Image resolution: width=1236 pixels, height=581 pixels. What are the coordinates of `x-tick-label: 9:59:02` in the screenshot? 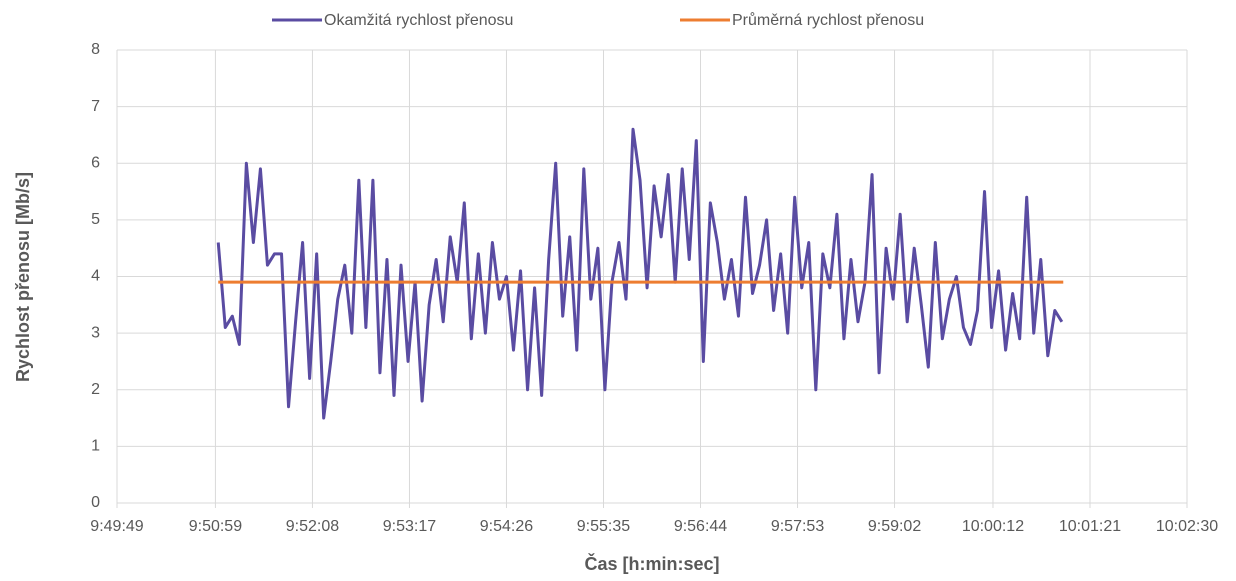 It's located at (894, 526).